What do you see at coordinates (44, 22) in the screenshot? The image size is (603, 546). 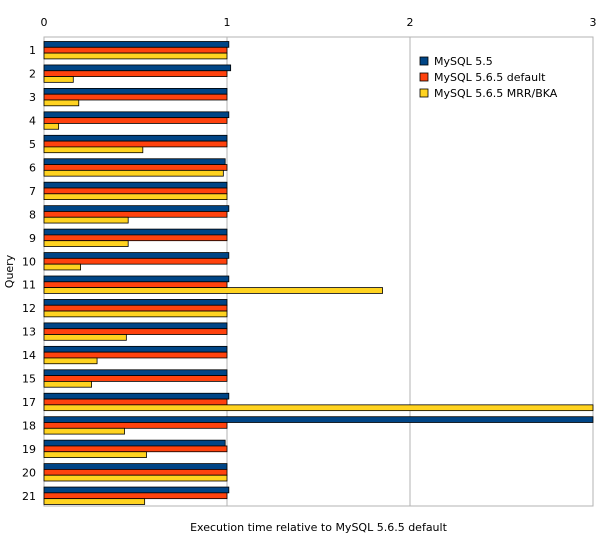 I see `x-tick-label: 0` at bounding box center [44, 22].